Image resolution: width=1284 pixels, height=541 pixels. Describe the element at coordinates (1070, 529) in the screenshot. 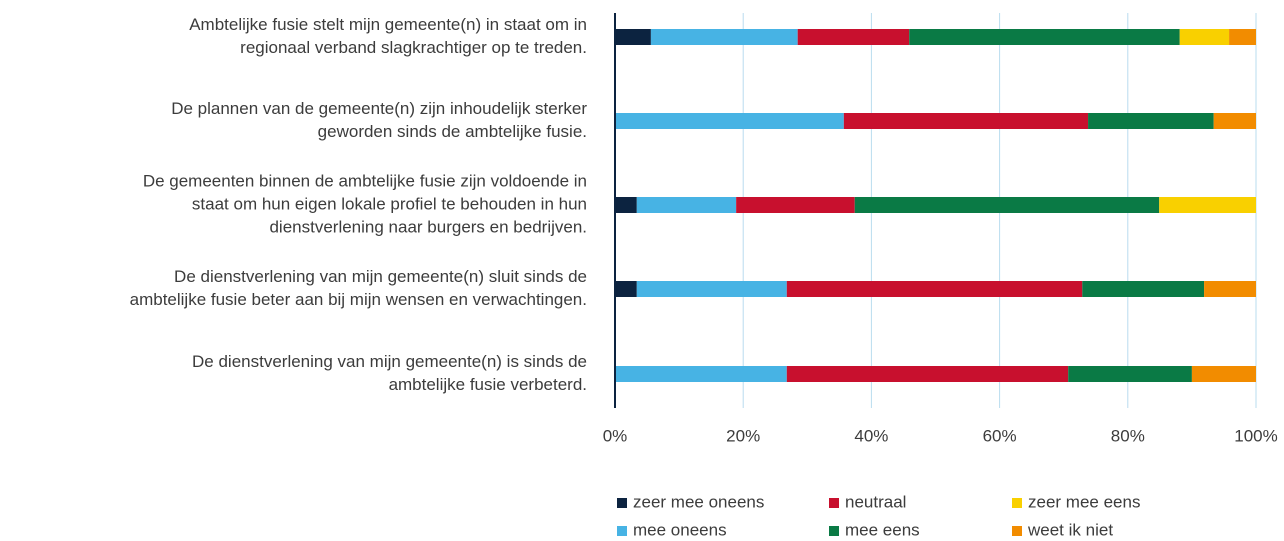

I see `legend-label: weet ik niet` at that location.